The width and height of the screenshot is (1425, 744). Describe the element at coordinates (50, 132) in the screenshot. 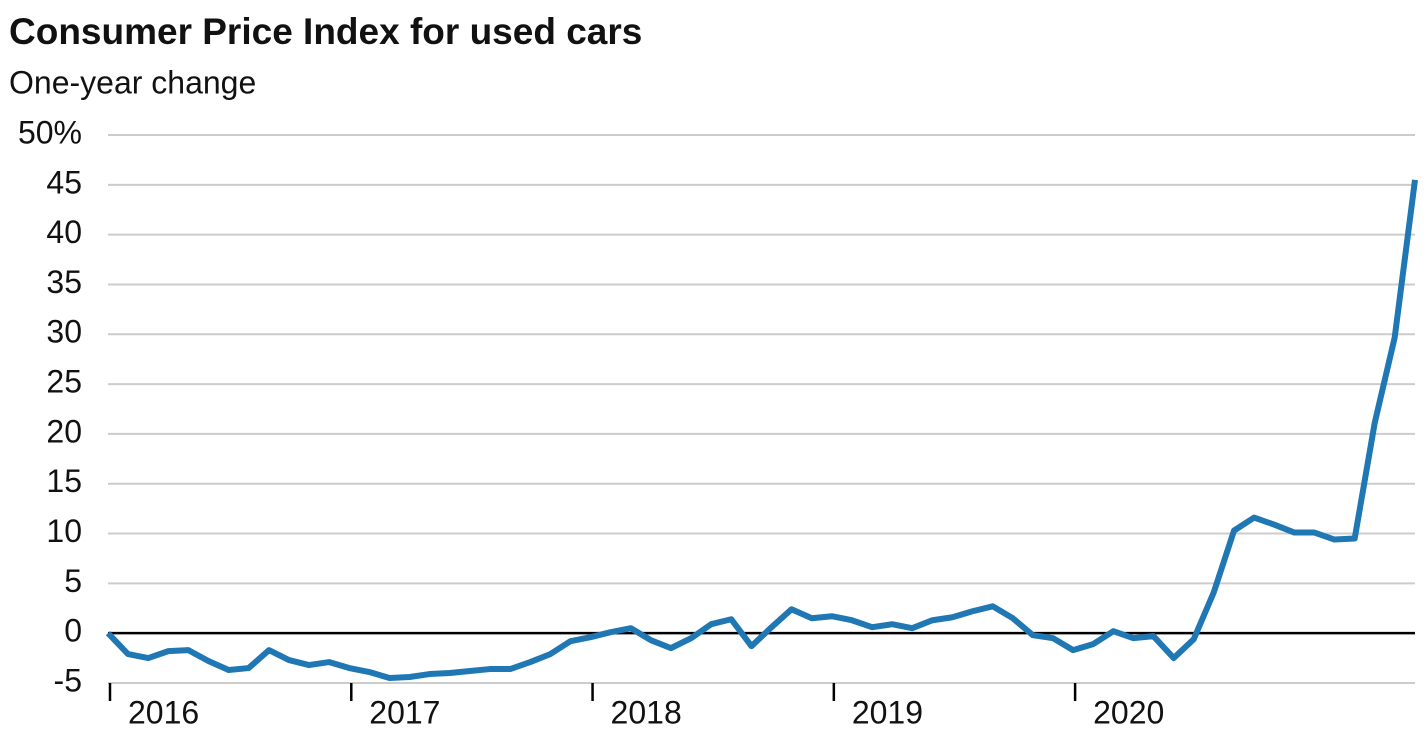

I see `y-tick-label: 50%` at that location.